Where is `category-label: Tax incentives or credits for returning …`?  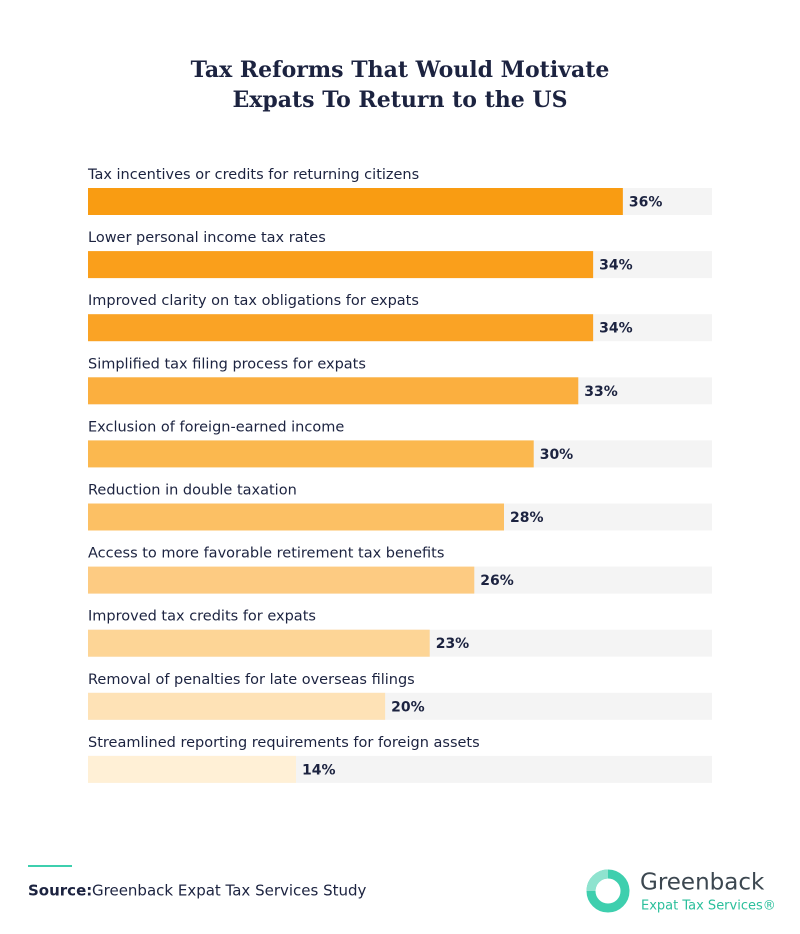
category-label: Tax incentives or credits for returning … is located at coordinates (253, 175).